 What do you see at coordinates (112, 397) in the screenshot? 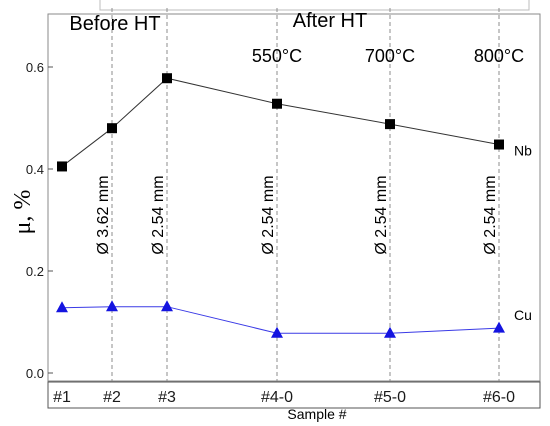
I see `x-tick-label: #2` at bounding box center [112, 397].